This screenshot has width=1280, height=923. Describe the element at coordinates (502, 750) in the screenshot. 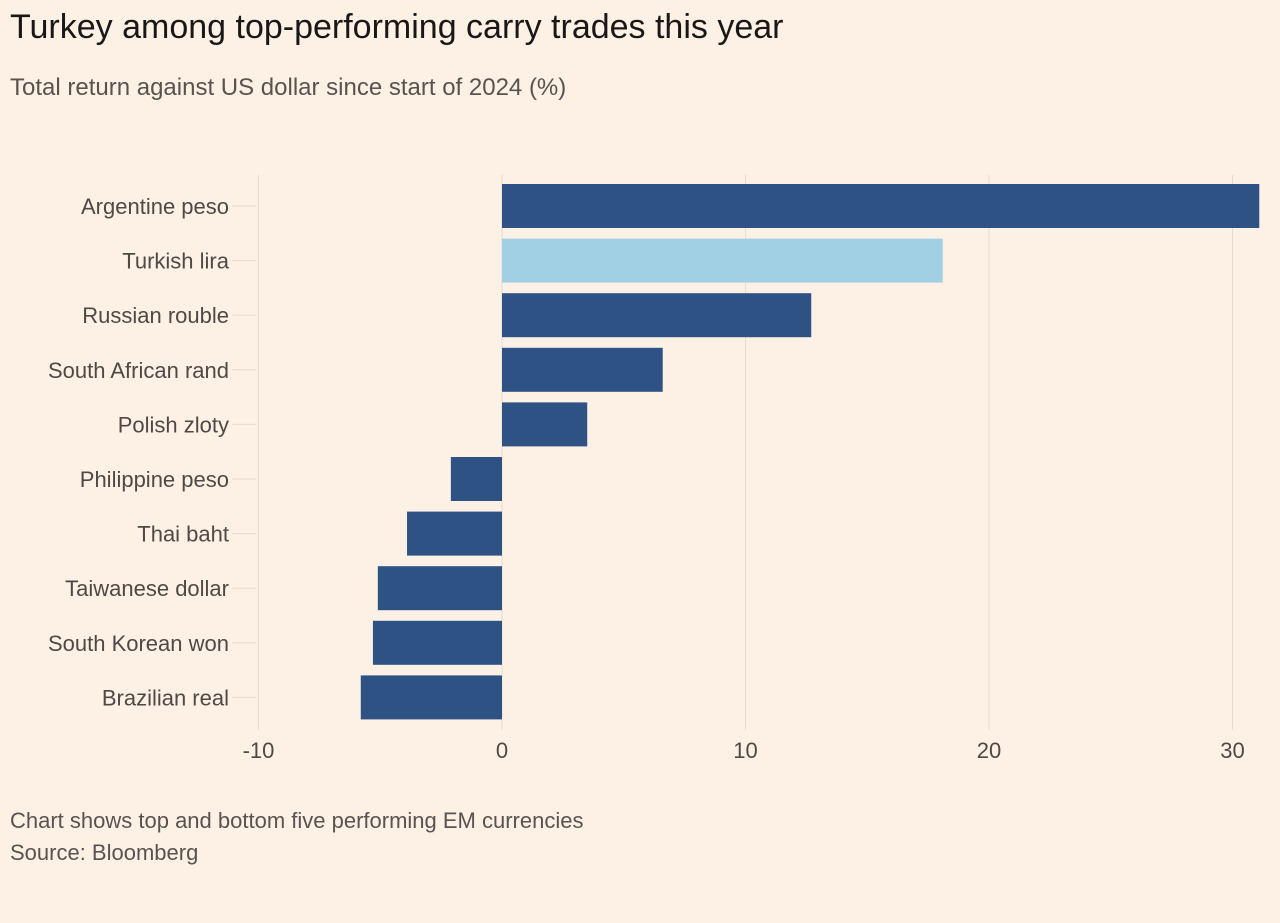

I see `x-tick-label: 0` at that location.